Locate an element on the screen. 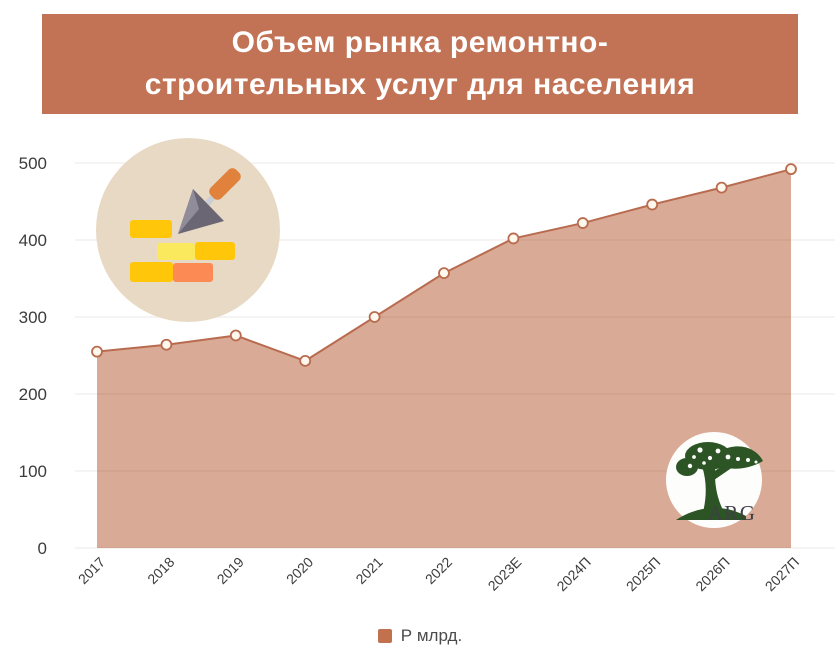 The height and width of the screenshot is (663, 840). brick-gold-middle is located at coordinates (215, 251).